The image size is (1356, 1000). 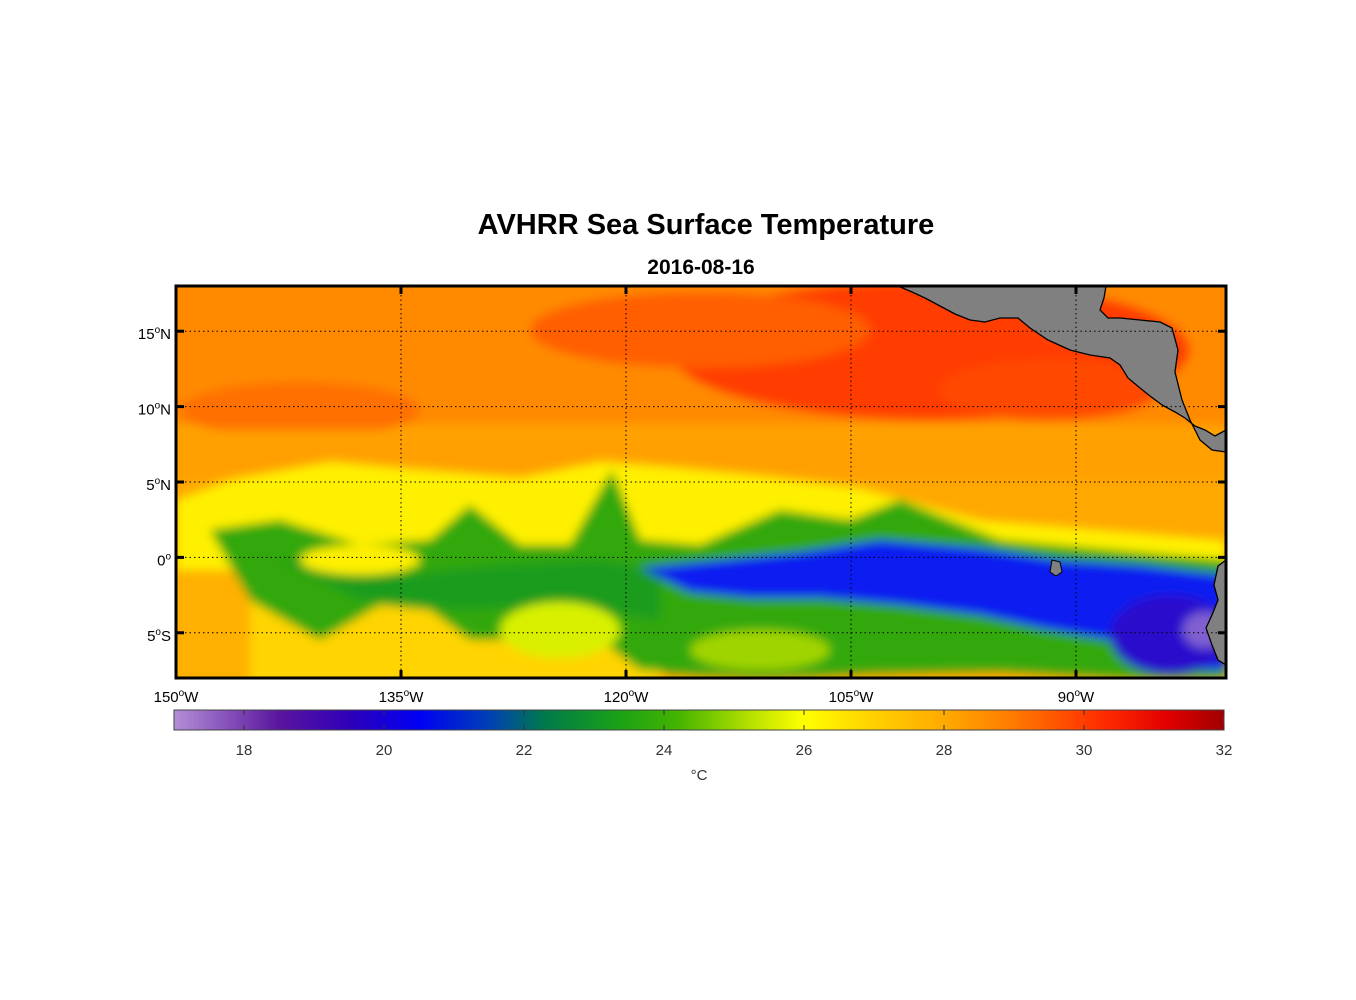 What do you see at coordinates (402, 697) in the screenshot?
I see `lon-label: 135oW` at bounding box center [402, 697].